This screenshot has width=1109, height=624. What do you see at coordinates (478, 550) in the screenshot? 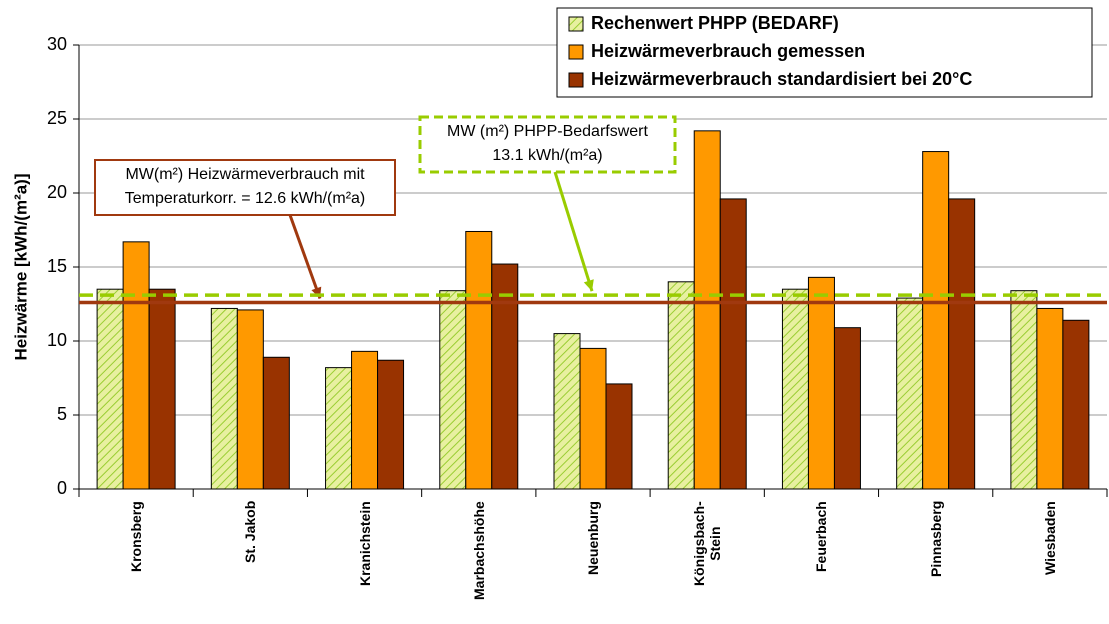
I see `x-tick-label: Marbachshöhe` at bounding box center [478, 550].